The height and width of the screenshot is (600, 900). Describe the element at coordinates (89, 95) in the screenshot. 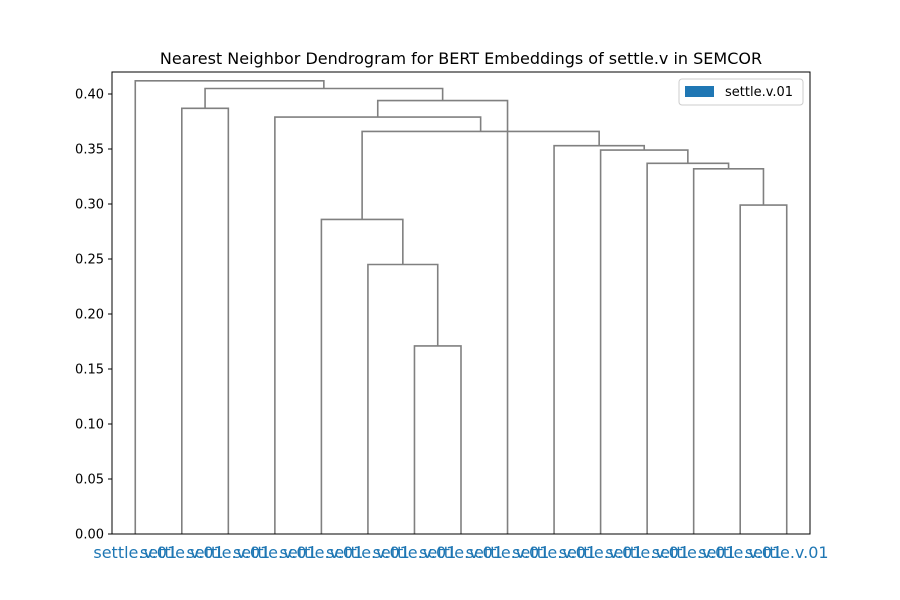

I see `y-tick-label: 0.40` at that location.